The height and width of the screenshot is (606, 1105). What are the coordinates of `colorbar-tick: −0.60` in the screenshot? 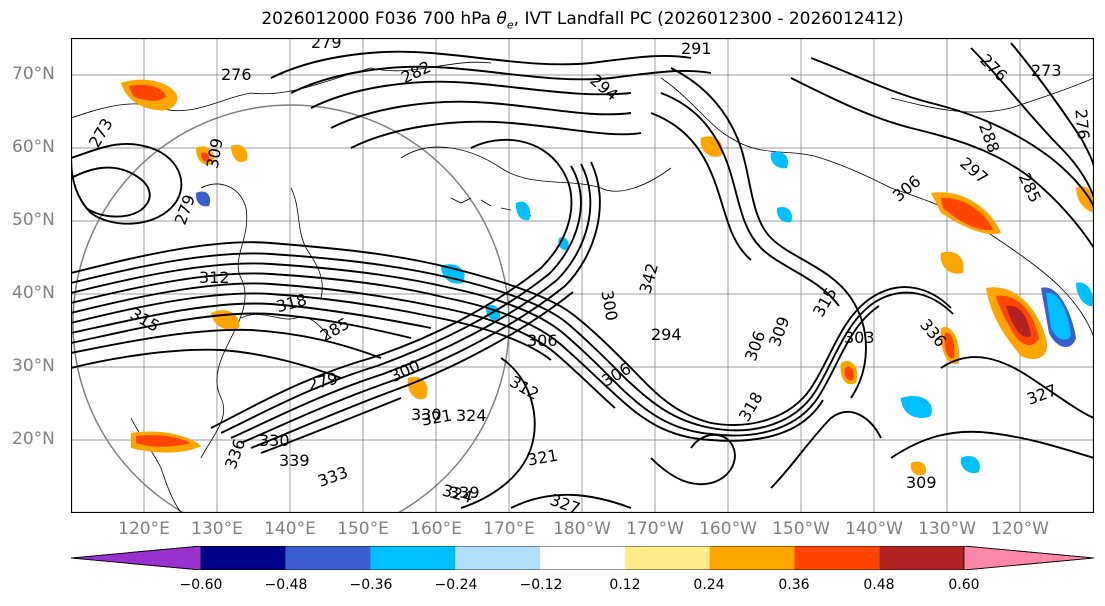 It's located at (201, 585).